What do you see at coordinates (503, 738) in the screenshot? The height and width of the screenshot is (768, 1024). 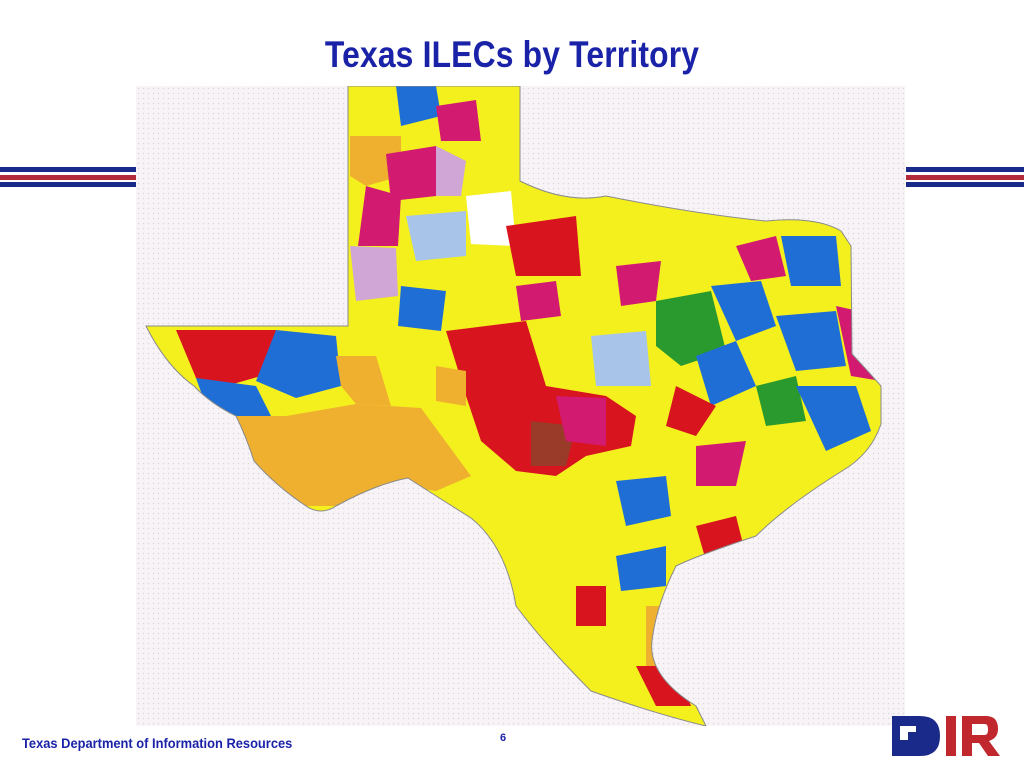 I see `page-number: 6` at bounding box center [503, 738].